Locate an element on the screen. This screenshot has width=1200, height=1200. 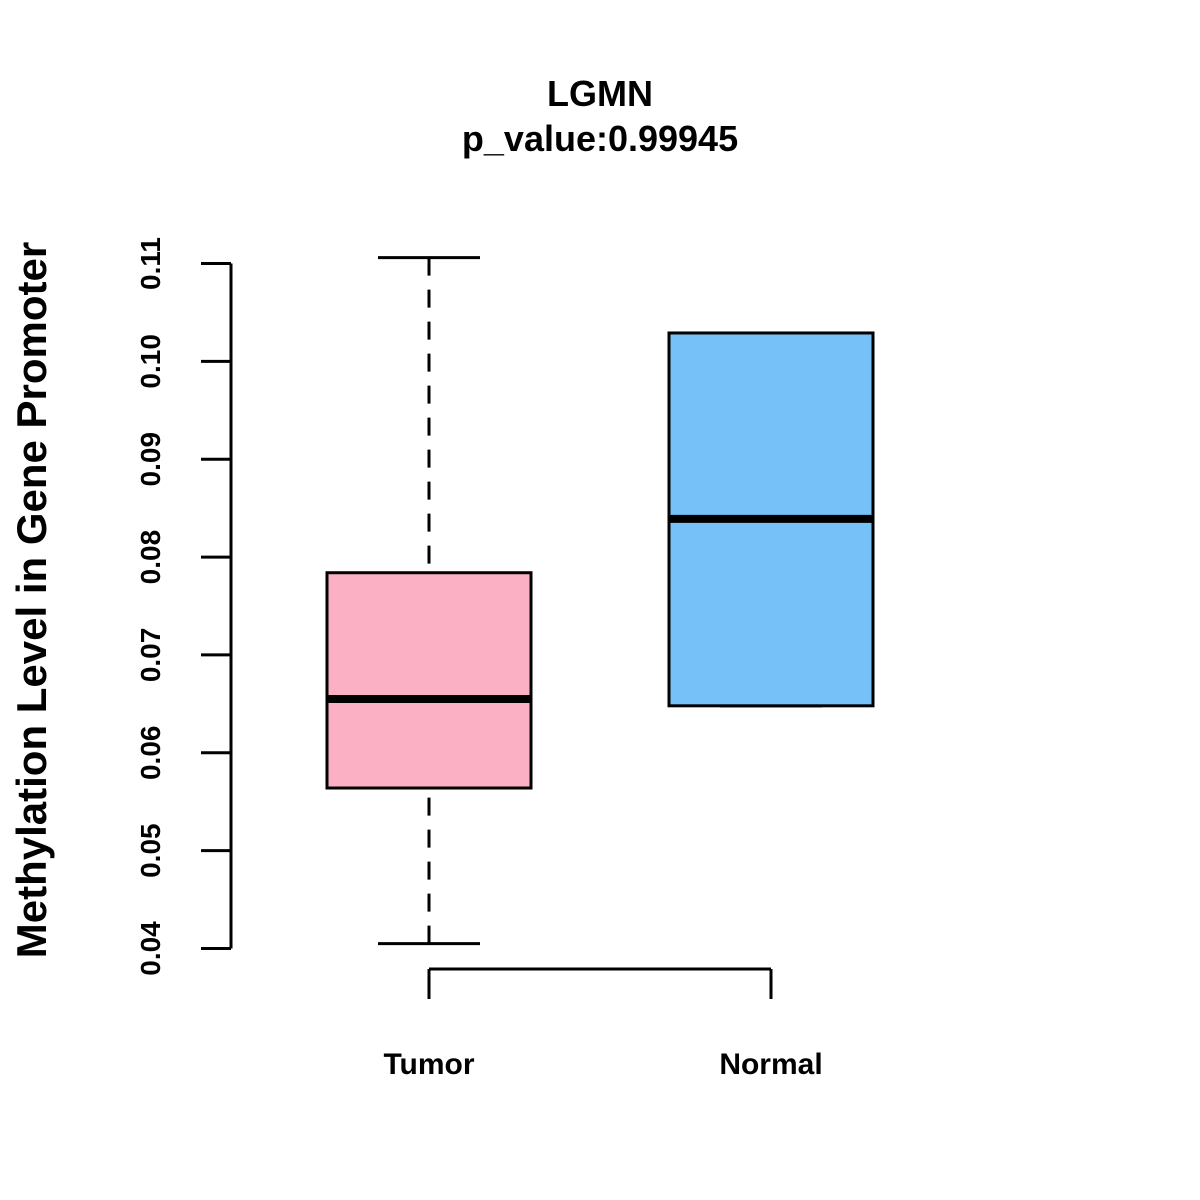
y-tick-label: 0.08 is located at coordinates (150, 557).